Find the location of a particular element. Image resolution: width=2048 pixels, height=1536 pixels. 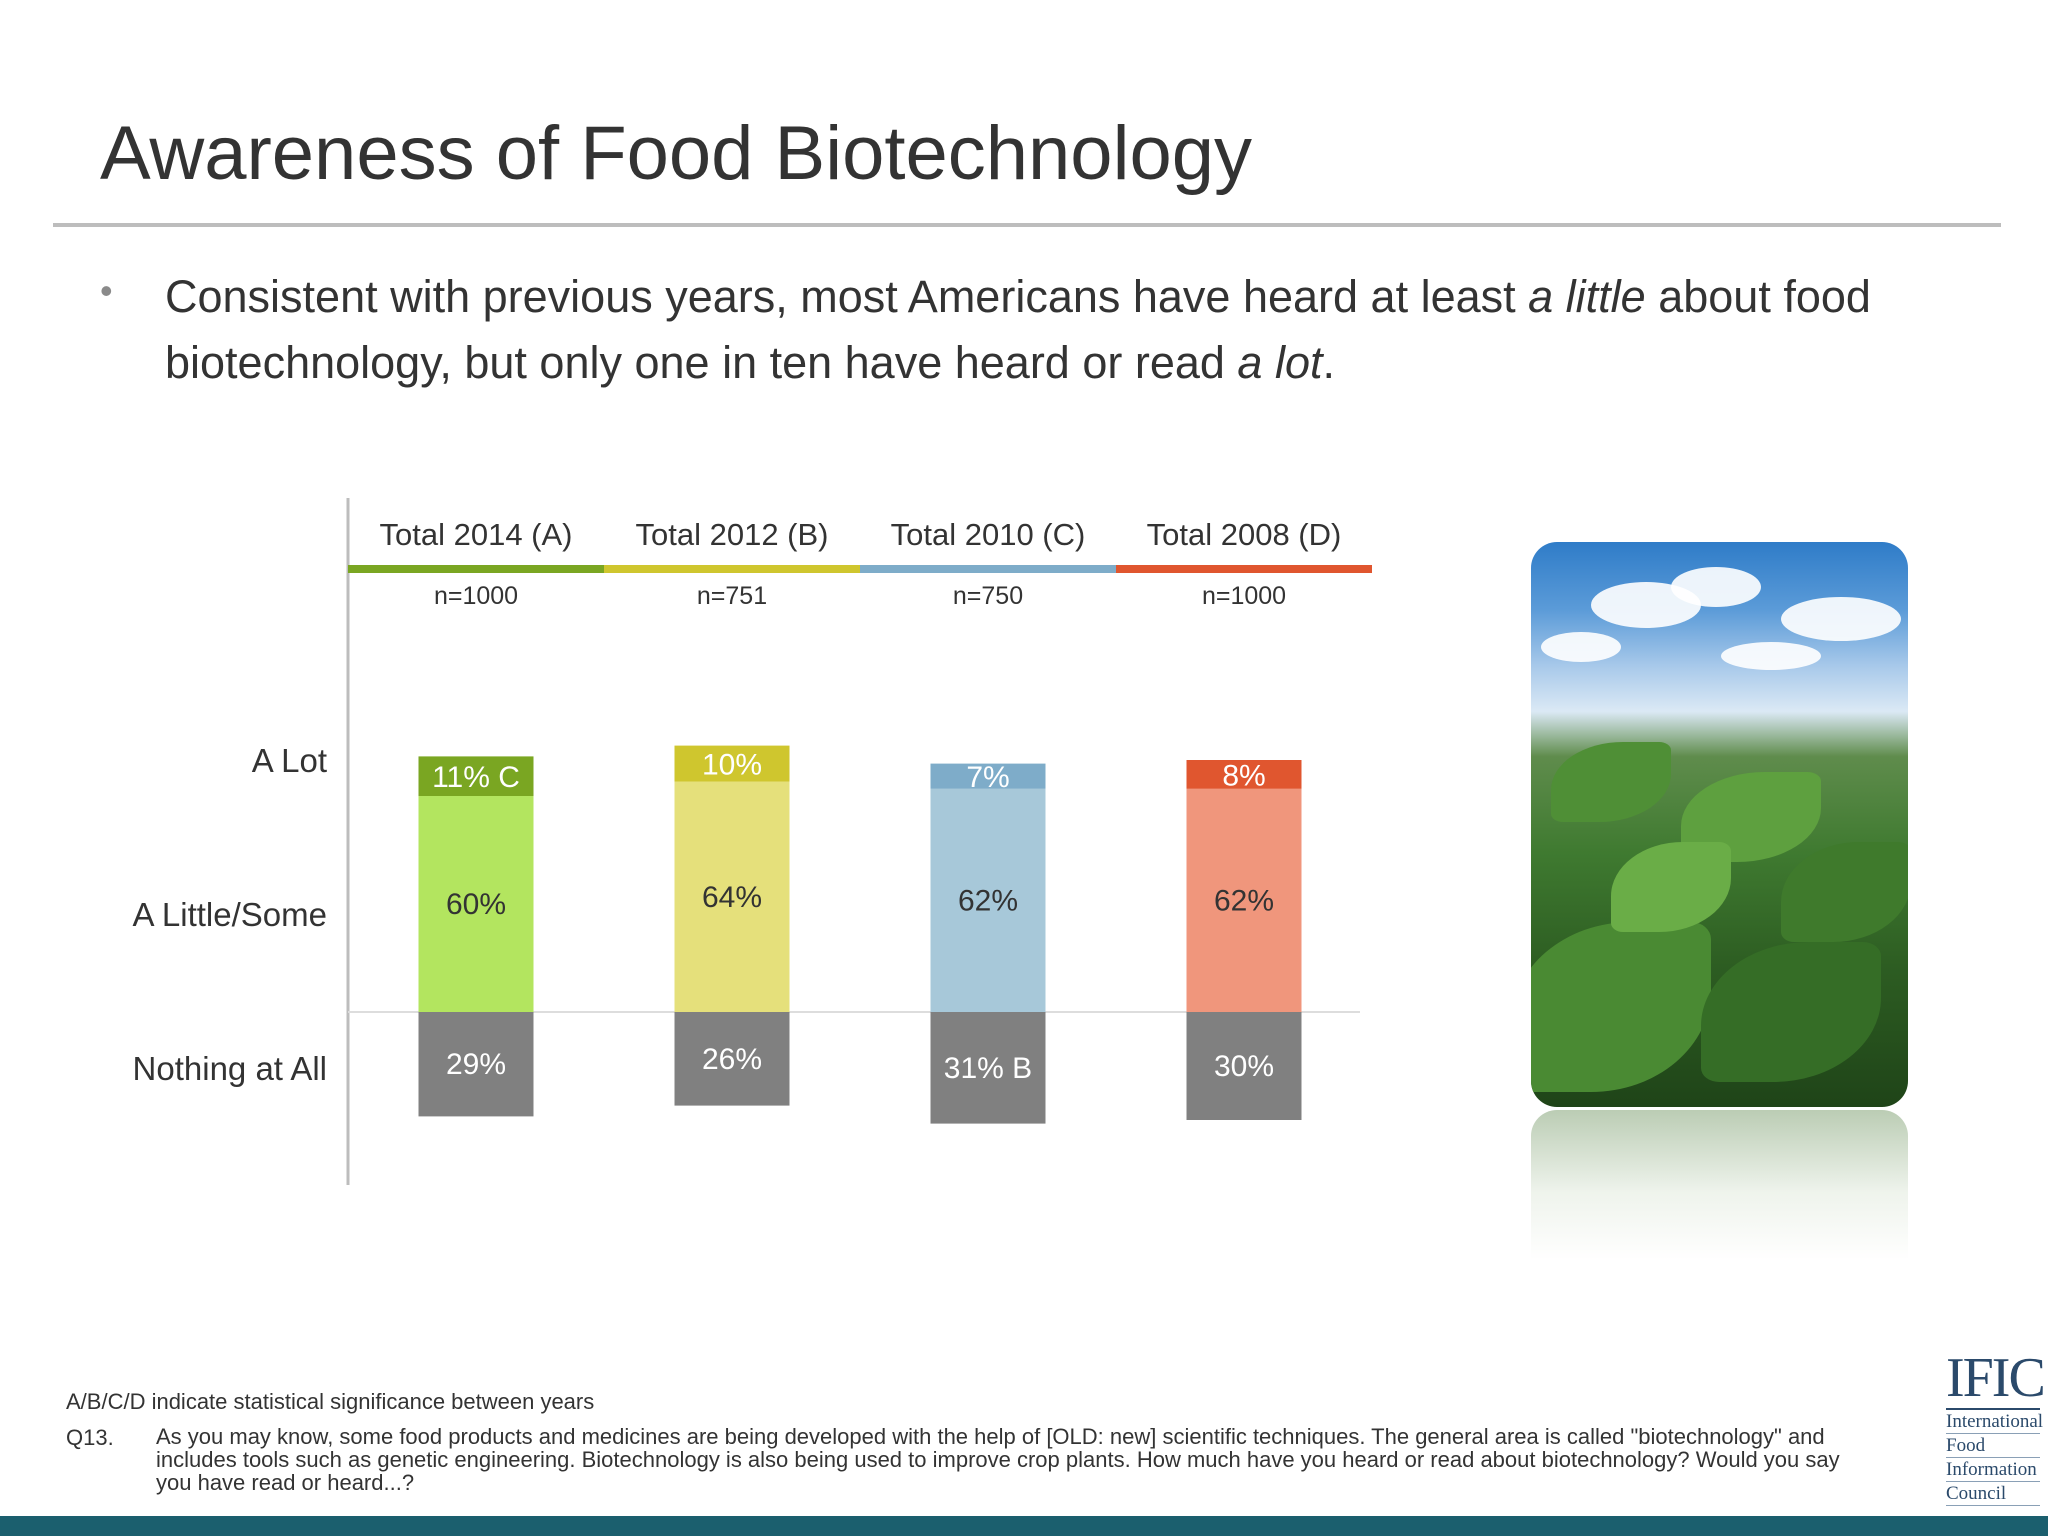

data-label-a-lot: 11% C is located at coordinates (476, 777).